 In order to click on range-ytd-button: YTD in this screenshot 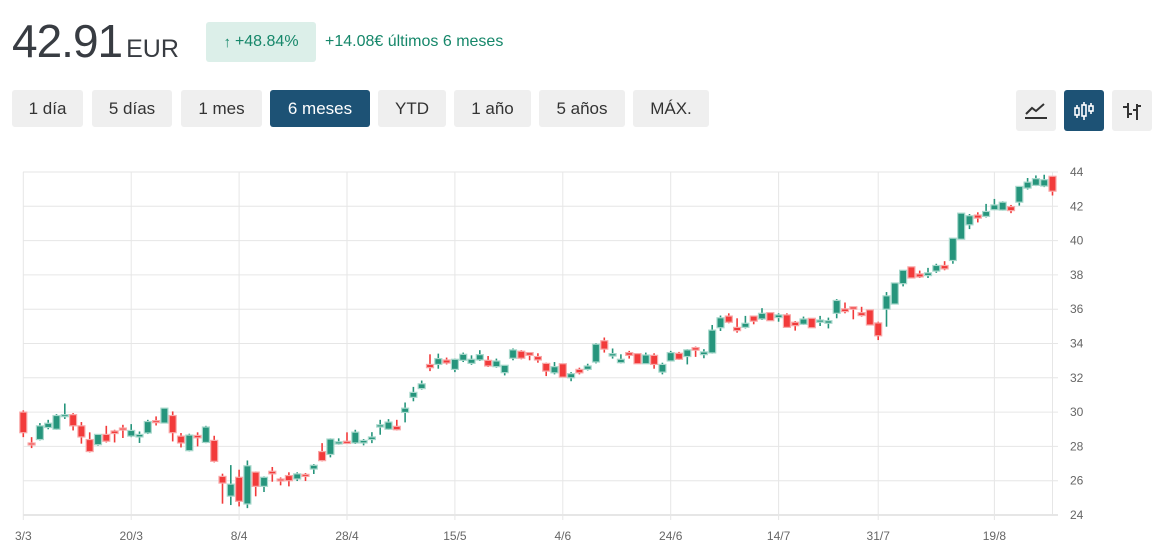, I will do `click(412, 108)`.